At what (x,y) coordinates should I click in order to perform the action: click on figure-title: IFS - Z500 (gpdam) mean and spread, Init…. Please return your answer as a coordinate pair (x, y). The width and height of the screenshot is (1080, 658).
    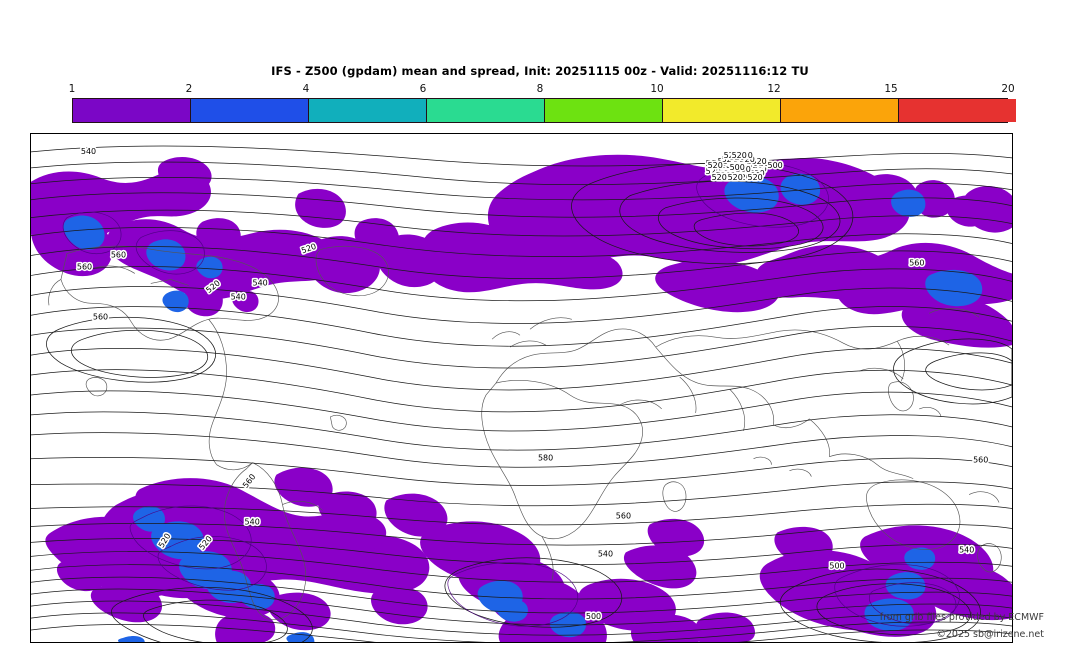
    Looking at the image, I should click on (540, 71).